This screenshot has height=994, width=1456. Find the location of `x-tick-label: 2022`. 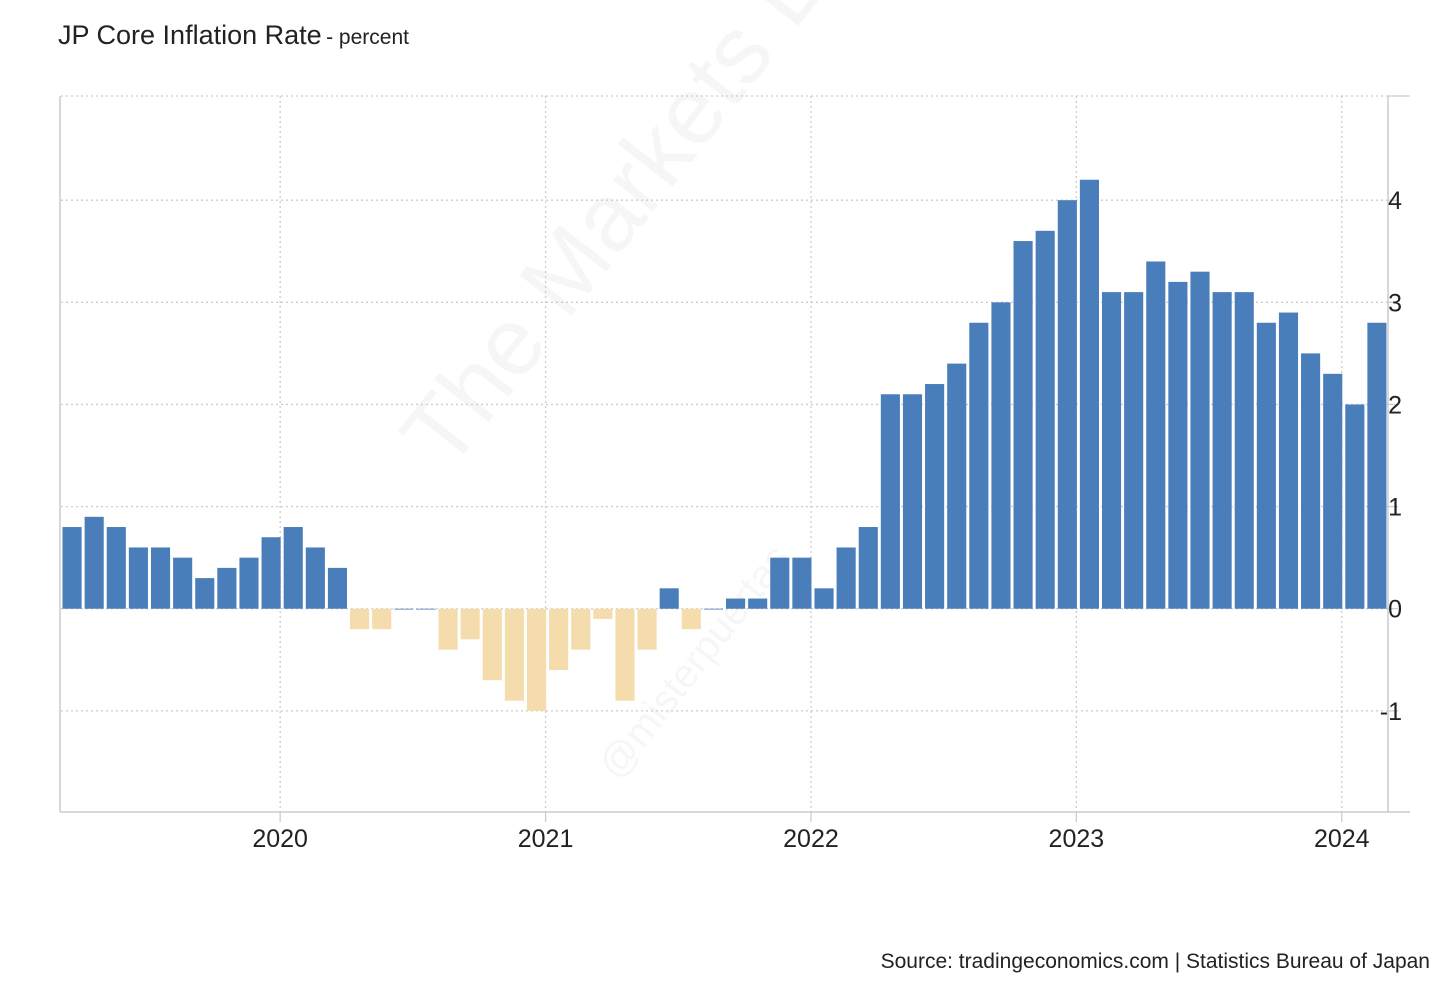

x-tick-label: 2022 is located at coordinates (811, 839).